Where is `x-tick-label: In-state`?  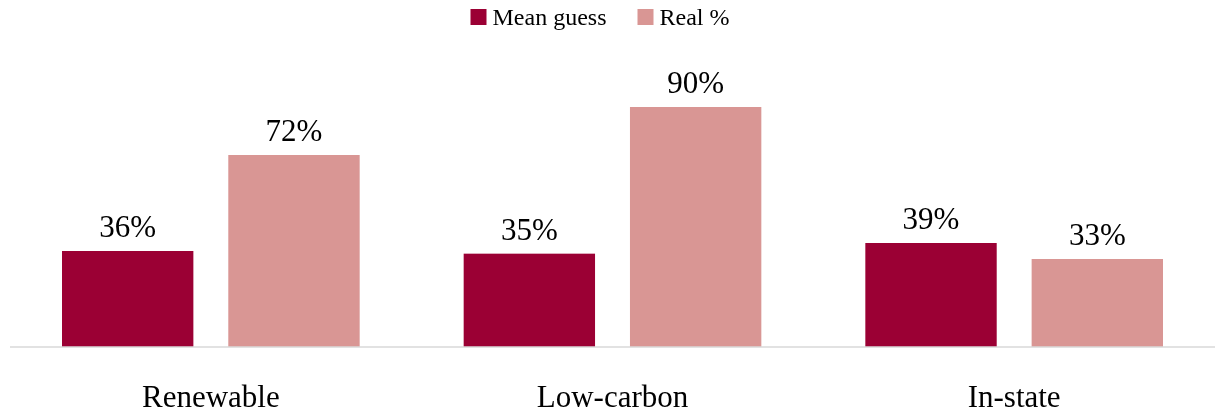 x-tick-label: In-state is located at coordinates (1014, 394).